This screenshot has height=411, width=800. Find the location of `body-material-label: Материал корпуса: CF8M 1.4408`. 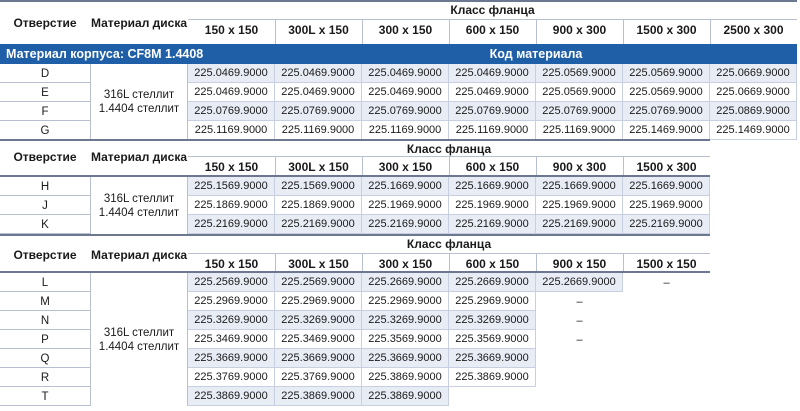

body-material-label: Материал корпуса: CF8M 1.4408 is located at coordinates (105, 54).